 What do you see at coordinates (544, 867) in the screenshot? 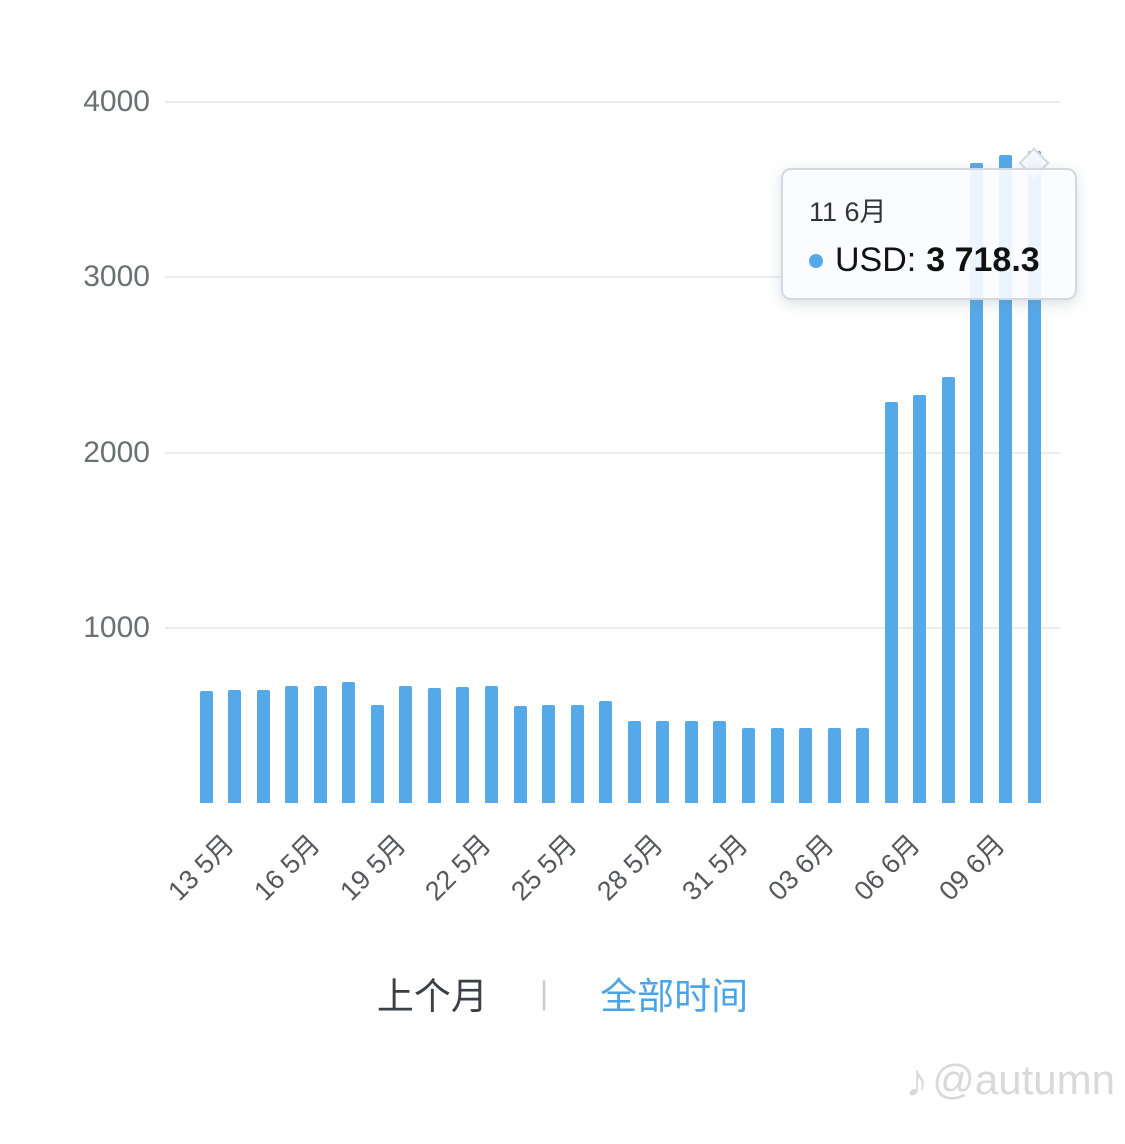
I see `x-axis-tick-label: 25 5月` at bounding box center [544, 867].